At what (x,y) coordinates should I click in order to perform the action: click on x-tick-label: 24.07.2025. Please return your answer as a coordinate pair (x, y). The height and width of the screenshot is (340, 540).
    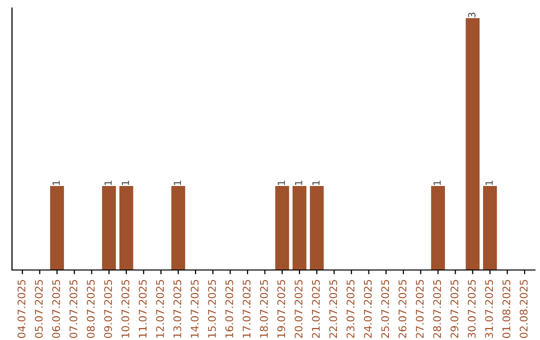
    Looking at the image, I should click on (368, 309).